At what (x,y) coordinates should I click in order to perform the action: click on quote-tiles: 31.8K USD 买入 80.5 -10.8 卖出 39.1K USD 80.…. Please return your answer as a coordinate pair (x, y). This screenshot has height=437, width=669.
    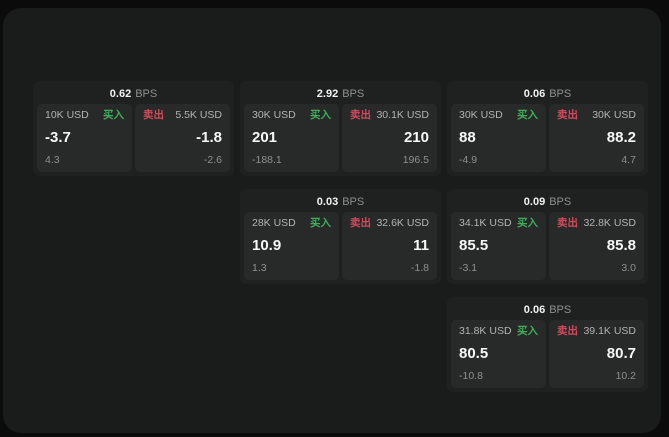
    Looking at the image, I should click on (547, 354).